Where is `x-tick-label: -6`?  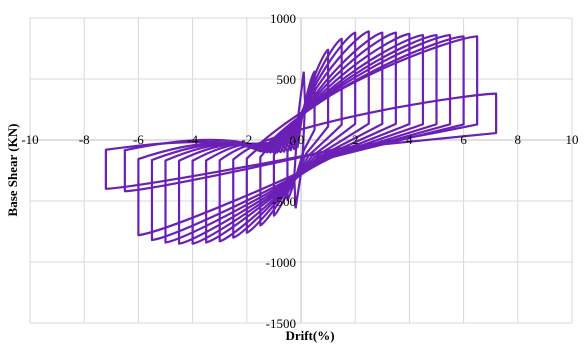 x-tick-label: -6 is located at coordinates (138, 139).